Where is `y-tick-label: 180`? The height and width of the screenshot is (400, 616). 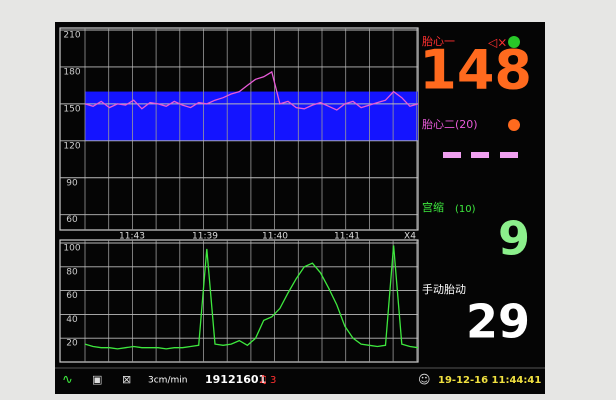 y-tick-label: 180 is located at coordinates (71, 72).